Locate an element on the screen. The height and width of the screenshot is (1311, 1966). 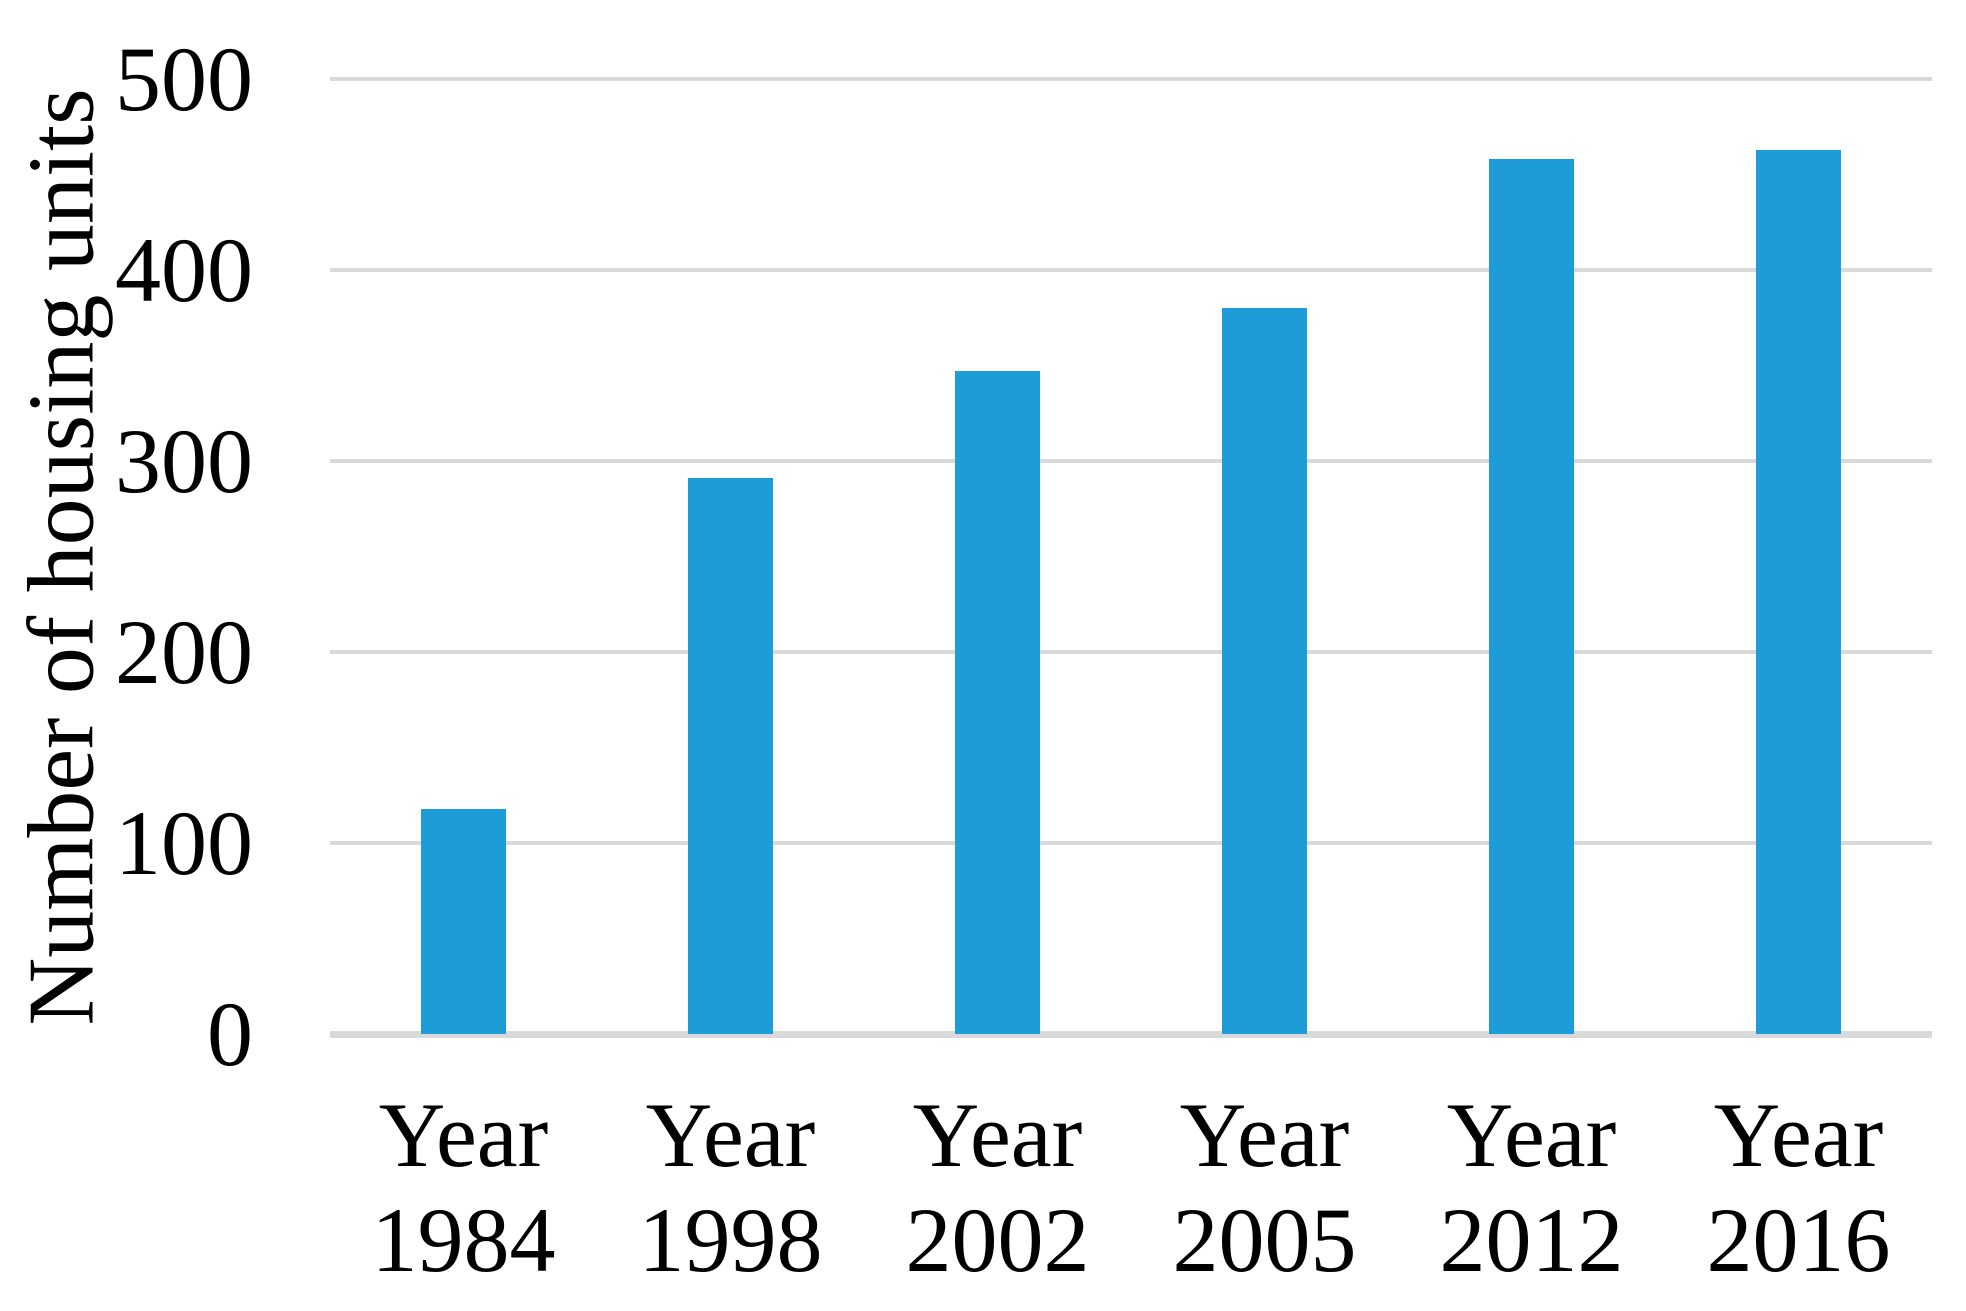
y-tick-label: 300 is located at coordinates (184, 461).